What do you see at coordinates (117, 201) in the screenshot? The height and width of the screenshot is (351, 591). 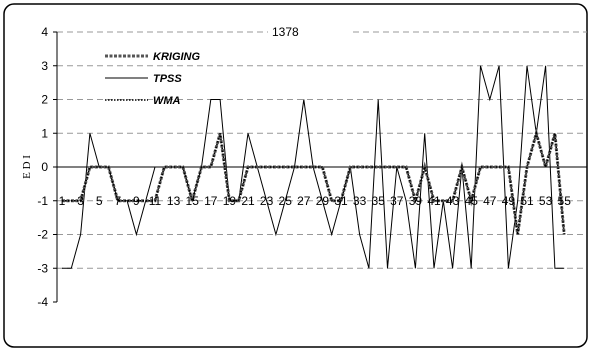 I see `x-tick-label: 7` at bounding box center [117, 201].